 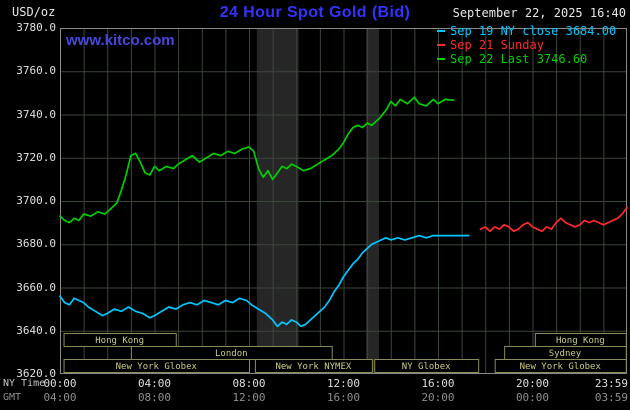 What do you see at coordinates (154, 383) in the screenshot?
I see `x-tick-label-ny: 04:00` at bounding box center [154, 383].